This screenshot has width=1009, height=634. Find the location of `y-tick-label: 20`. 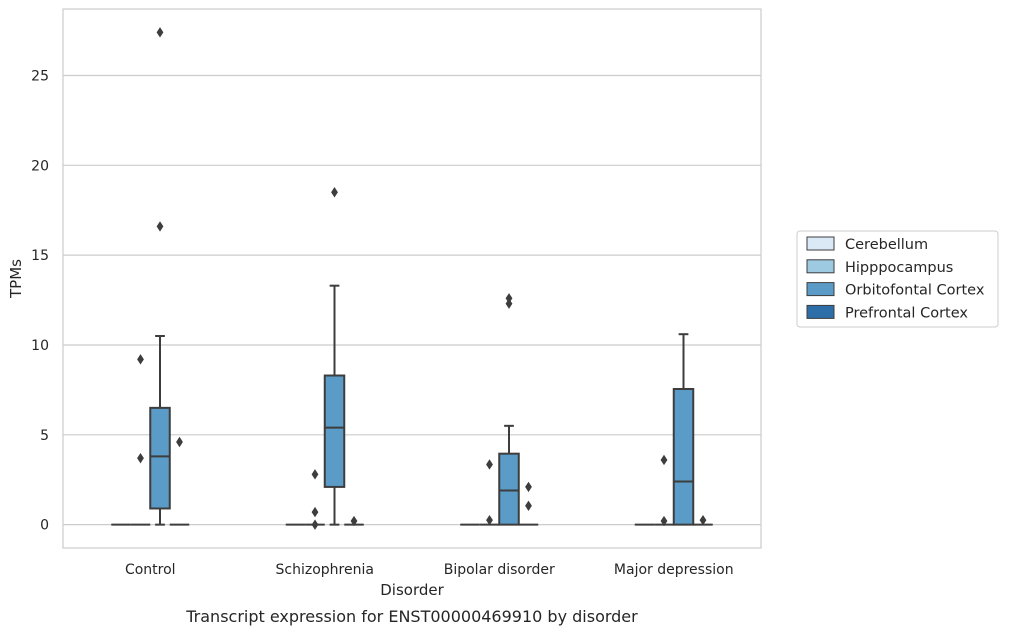

y-tick-label: 20 is located at coordinates (40, 166).